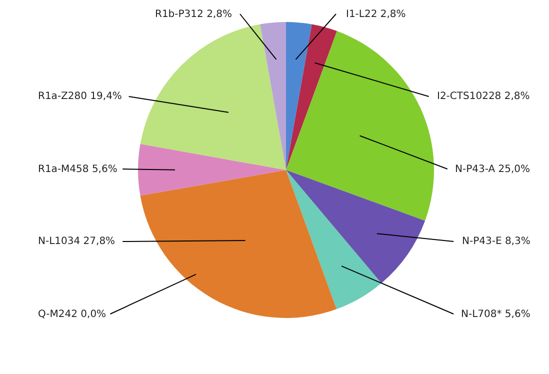 This screenshot has height=374, width=549. I want to click on category-label: Q-M242 0,0%, so click(72, 314).